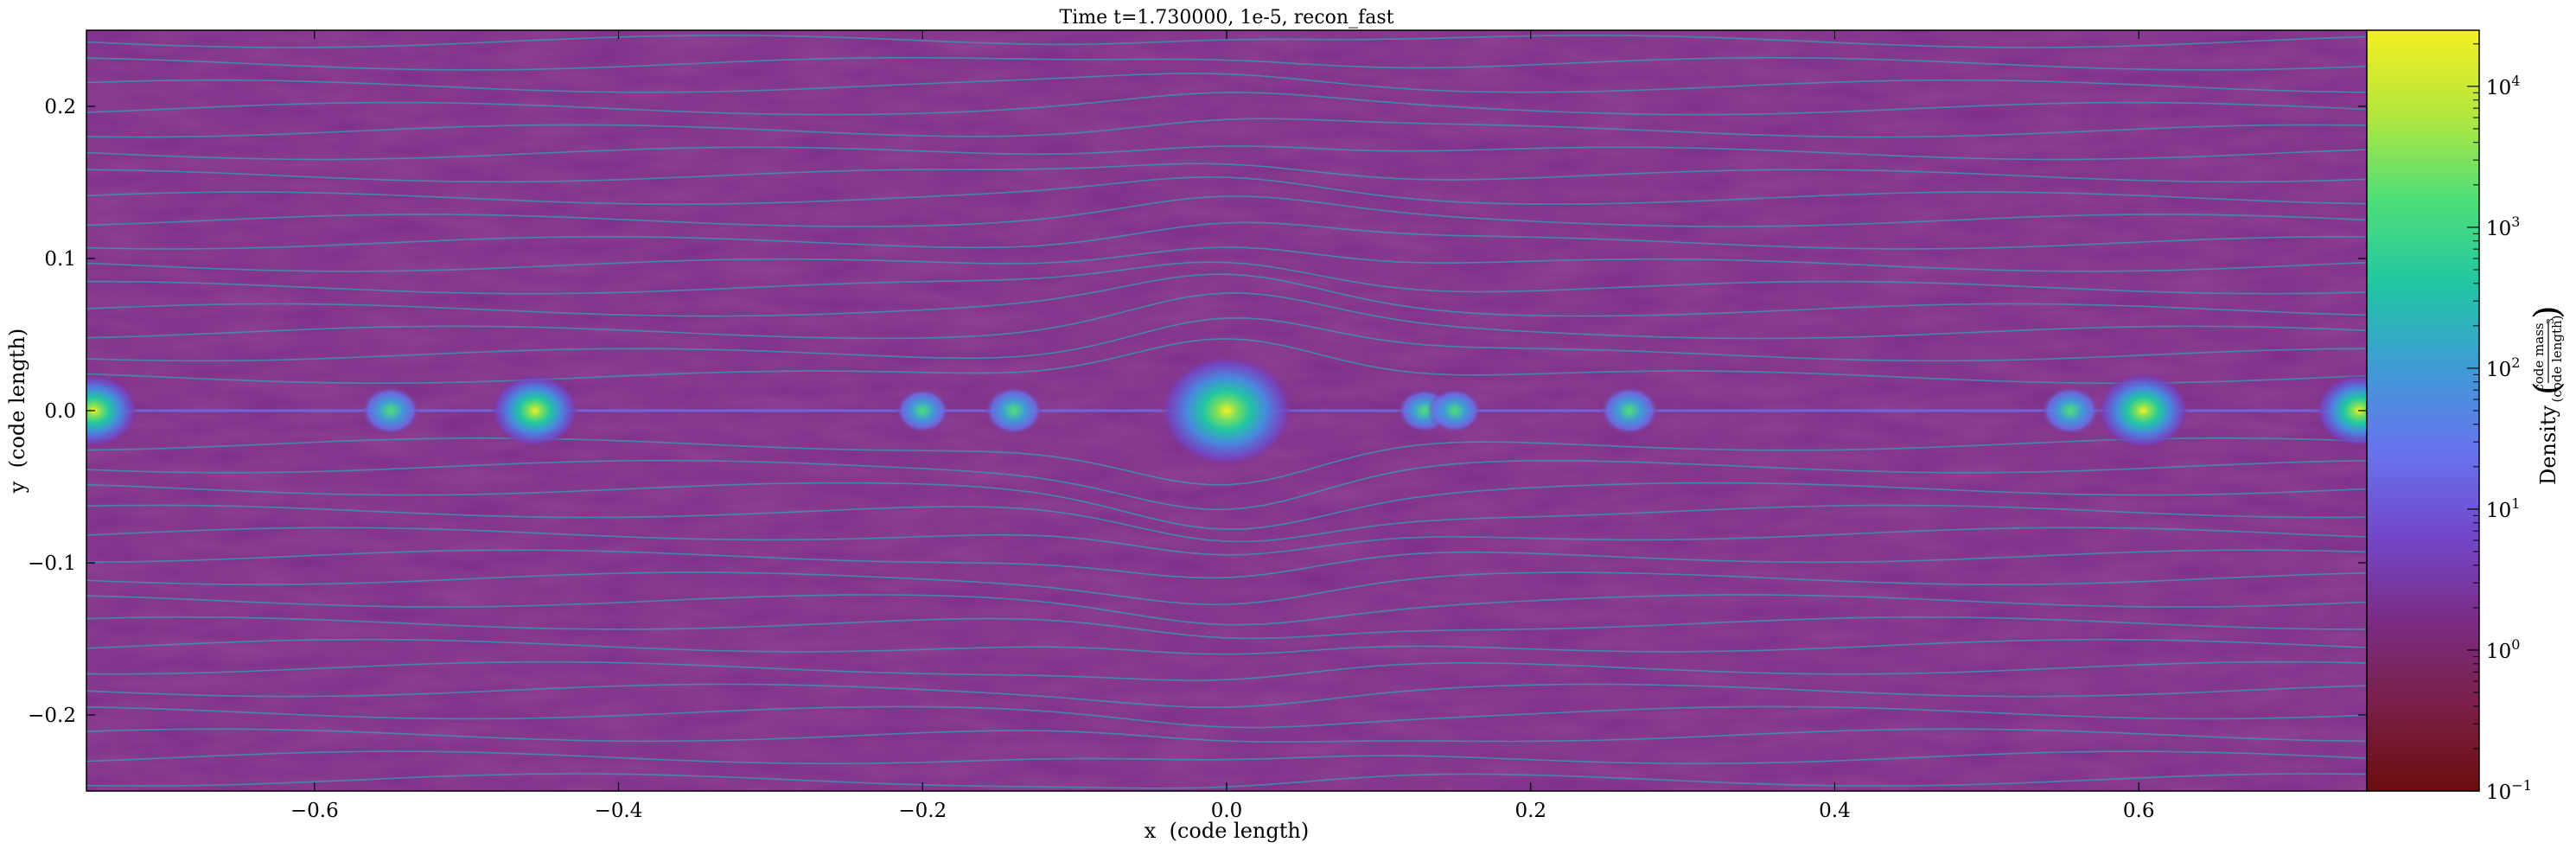  I want to click on colorbar-label: Density ( code mass (code length) 3 ), so click(2547, 395).